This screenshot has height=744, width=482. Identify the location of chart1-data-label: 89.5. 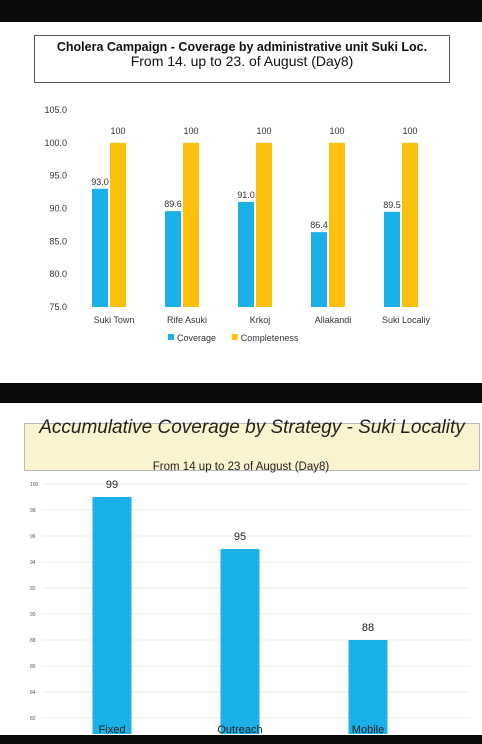
(392, 205).